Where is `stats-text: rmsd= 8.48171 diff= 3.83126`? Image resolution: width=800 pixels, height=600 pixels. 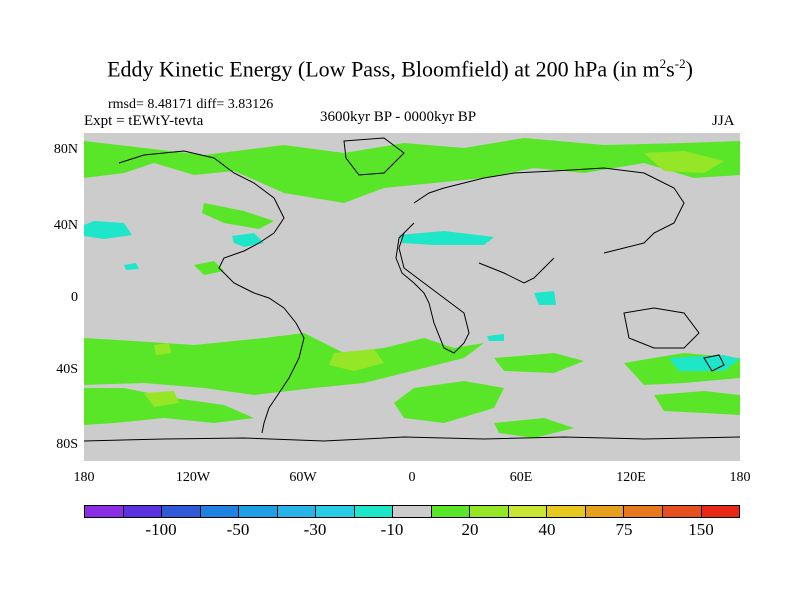
stats-text: rmsd= 8.48171 diff= 3.83126 is located at coordinates (191, 104).